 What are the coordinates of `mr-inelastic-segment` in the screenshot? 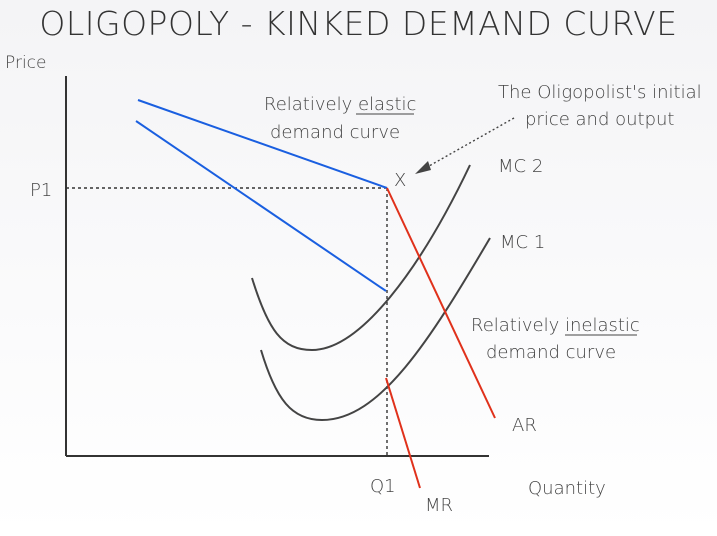 It's located at (403, 433).